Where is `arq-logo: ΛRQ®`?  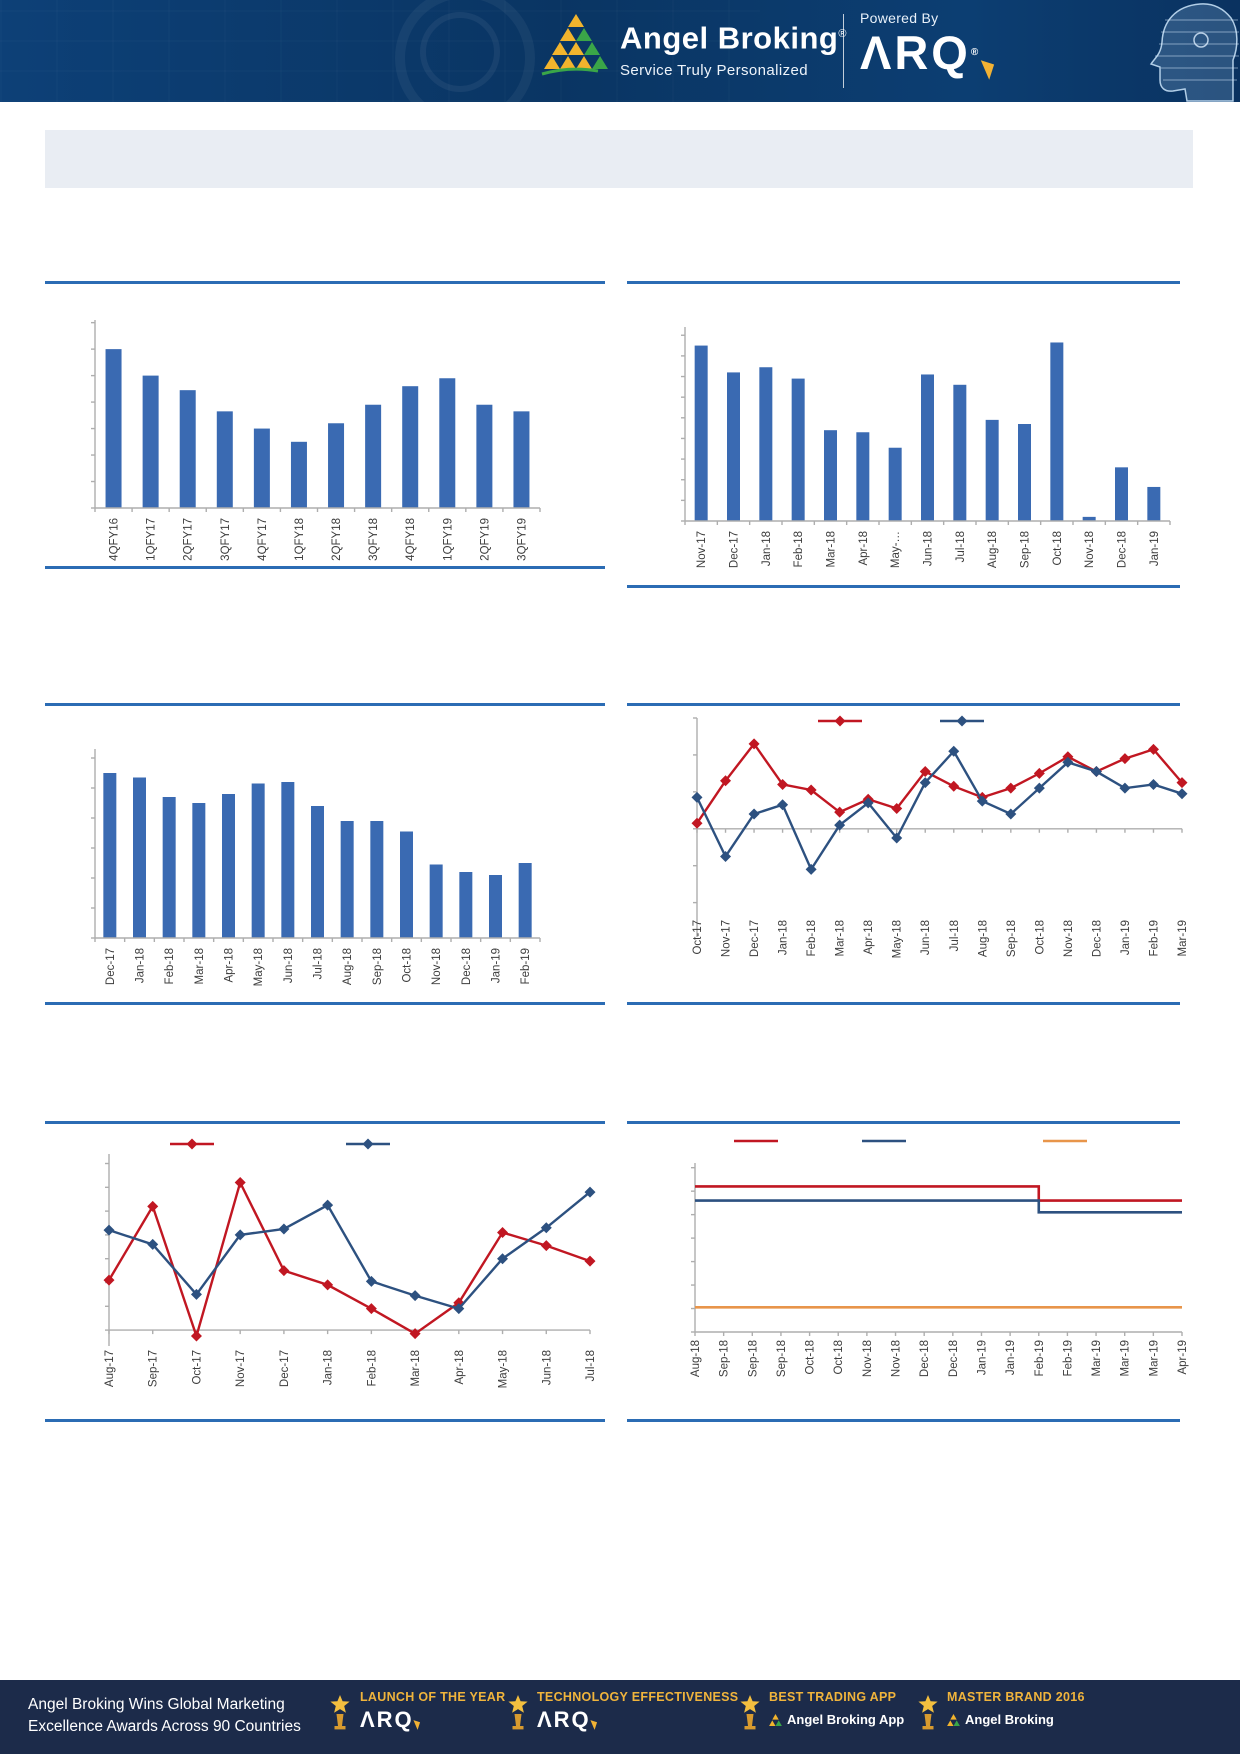
arq-logo: ΛRQ® is located at coordinates (927, 54).